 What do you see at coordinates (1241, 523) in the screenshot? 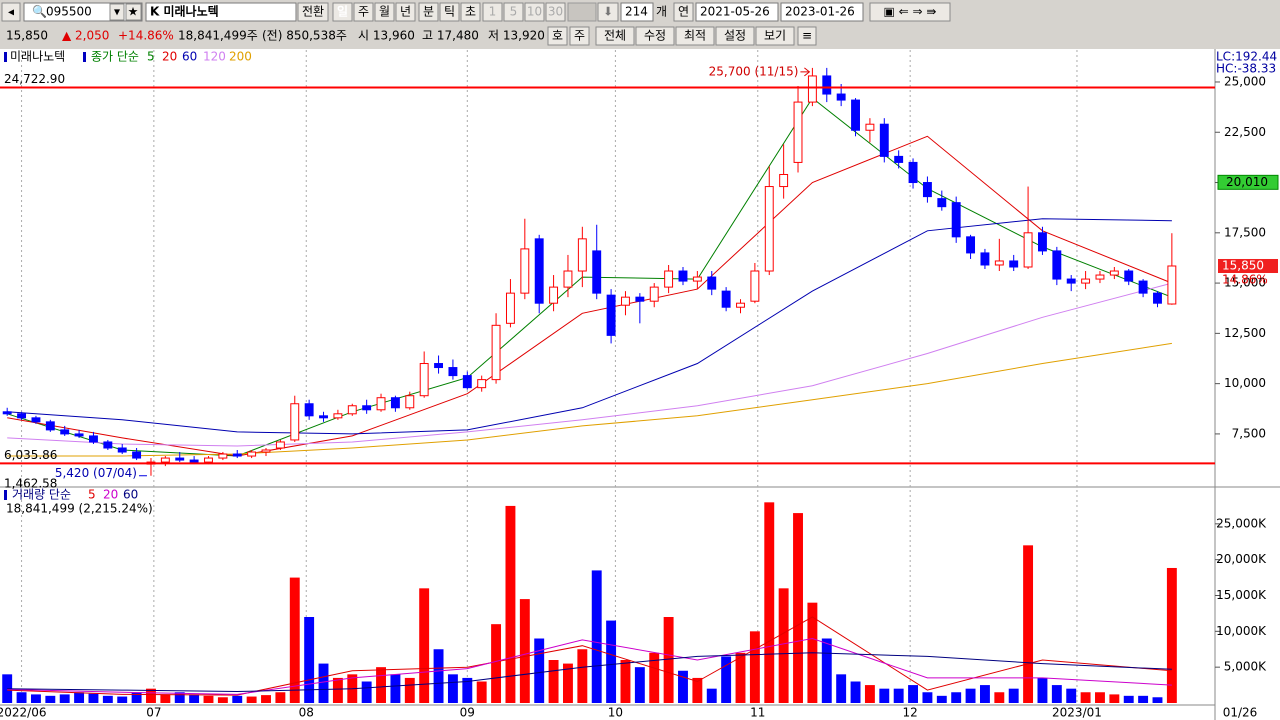
I see `y-tick-label: 25,000K` at bounding box center [1241, 523].